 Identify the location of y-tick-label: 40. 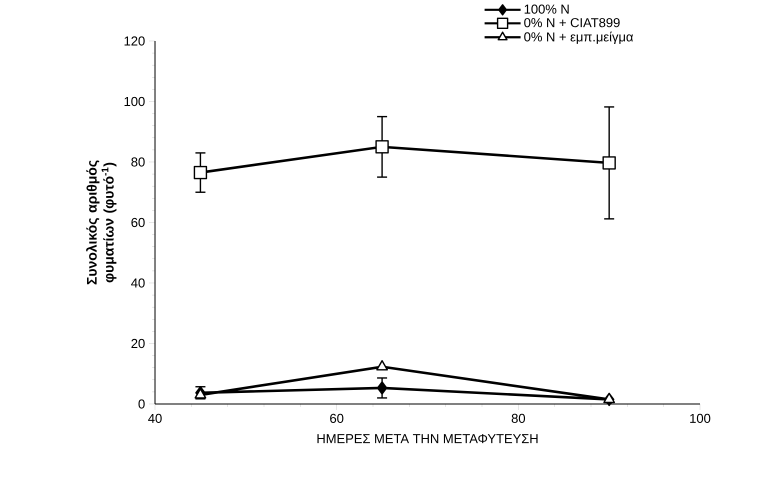
(138, 283).